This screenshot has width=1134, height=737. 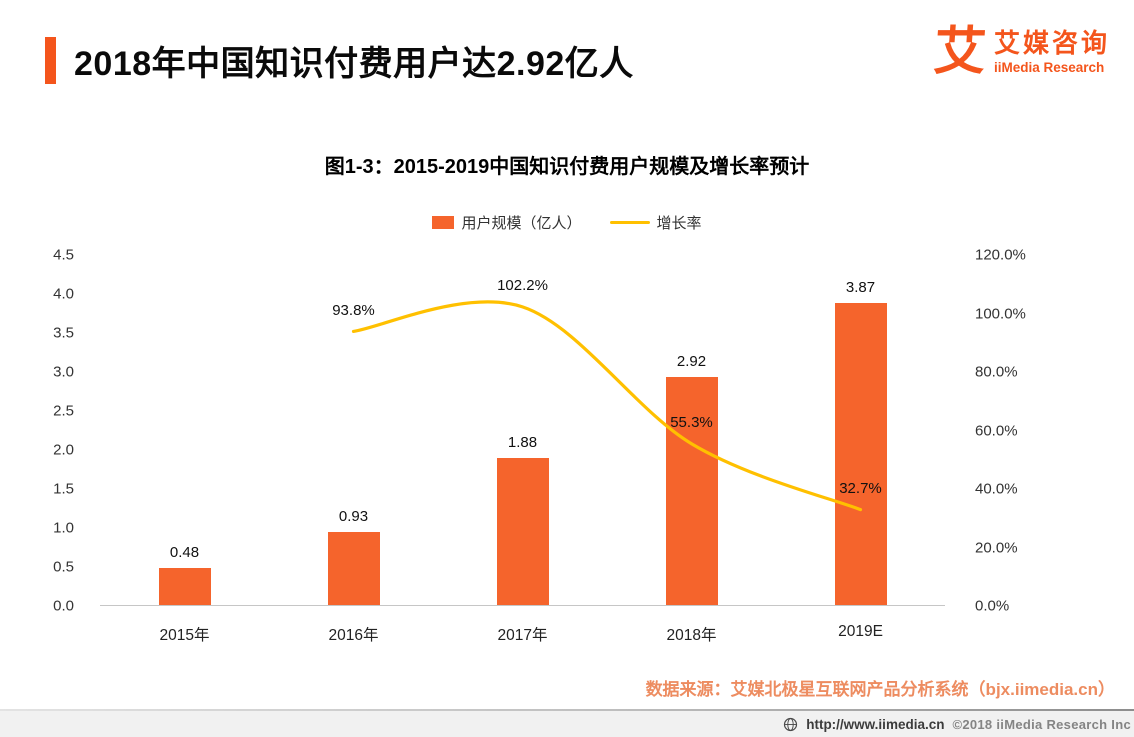 What do you see at coordinates (184, 586) in the screenshot?
I see `bar-2015年` at bounding box center [184, 586].